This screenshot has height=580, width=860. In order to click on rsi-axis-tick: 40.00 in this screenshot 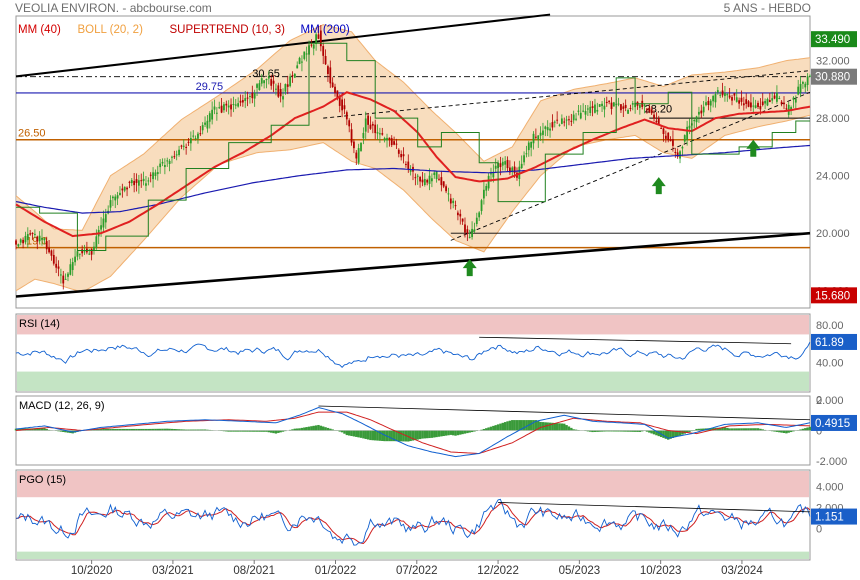, I will do `click(830, 363)`.